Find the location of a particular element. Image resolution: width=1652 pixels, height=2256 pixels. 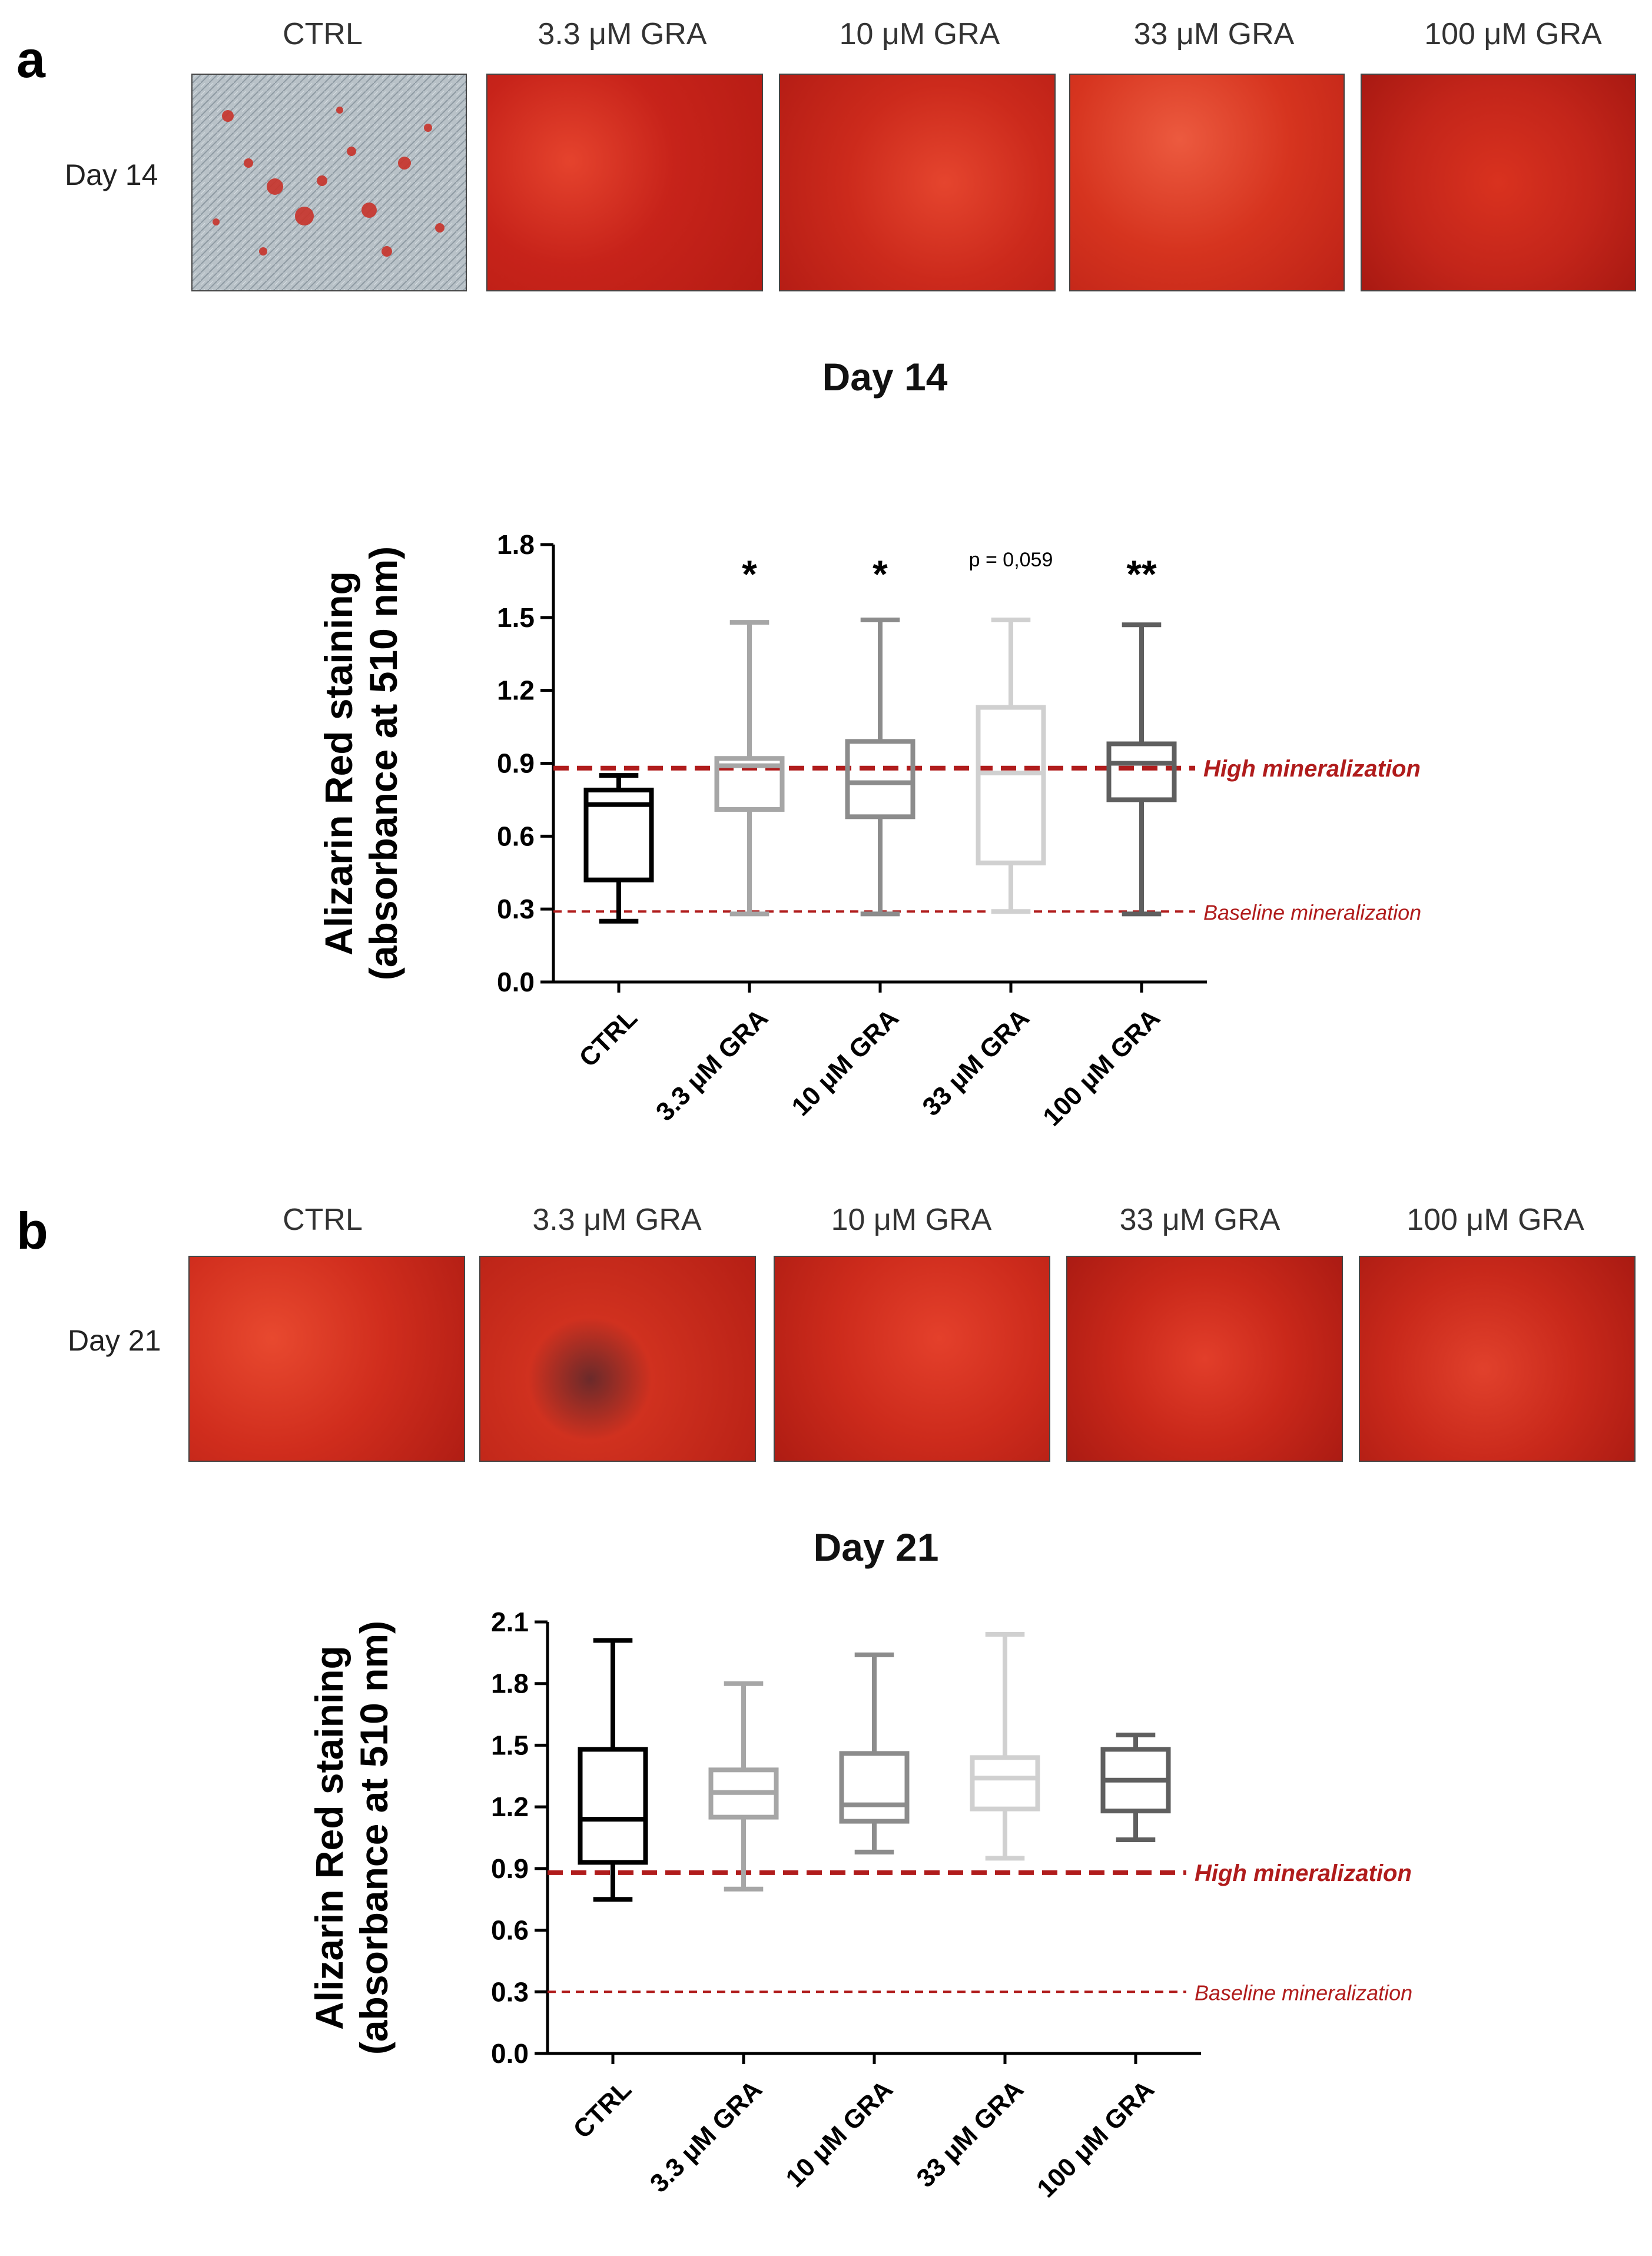

micrograph-a-ctrl is located at coordinates (329, 182).